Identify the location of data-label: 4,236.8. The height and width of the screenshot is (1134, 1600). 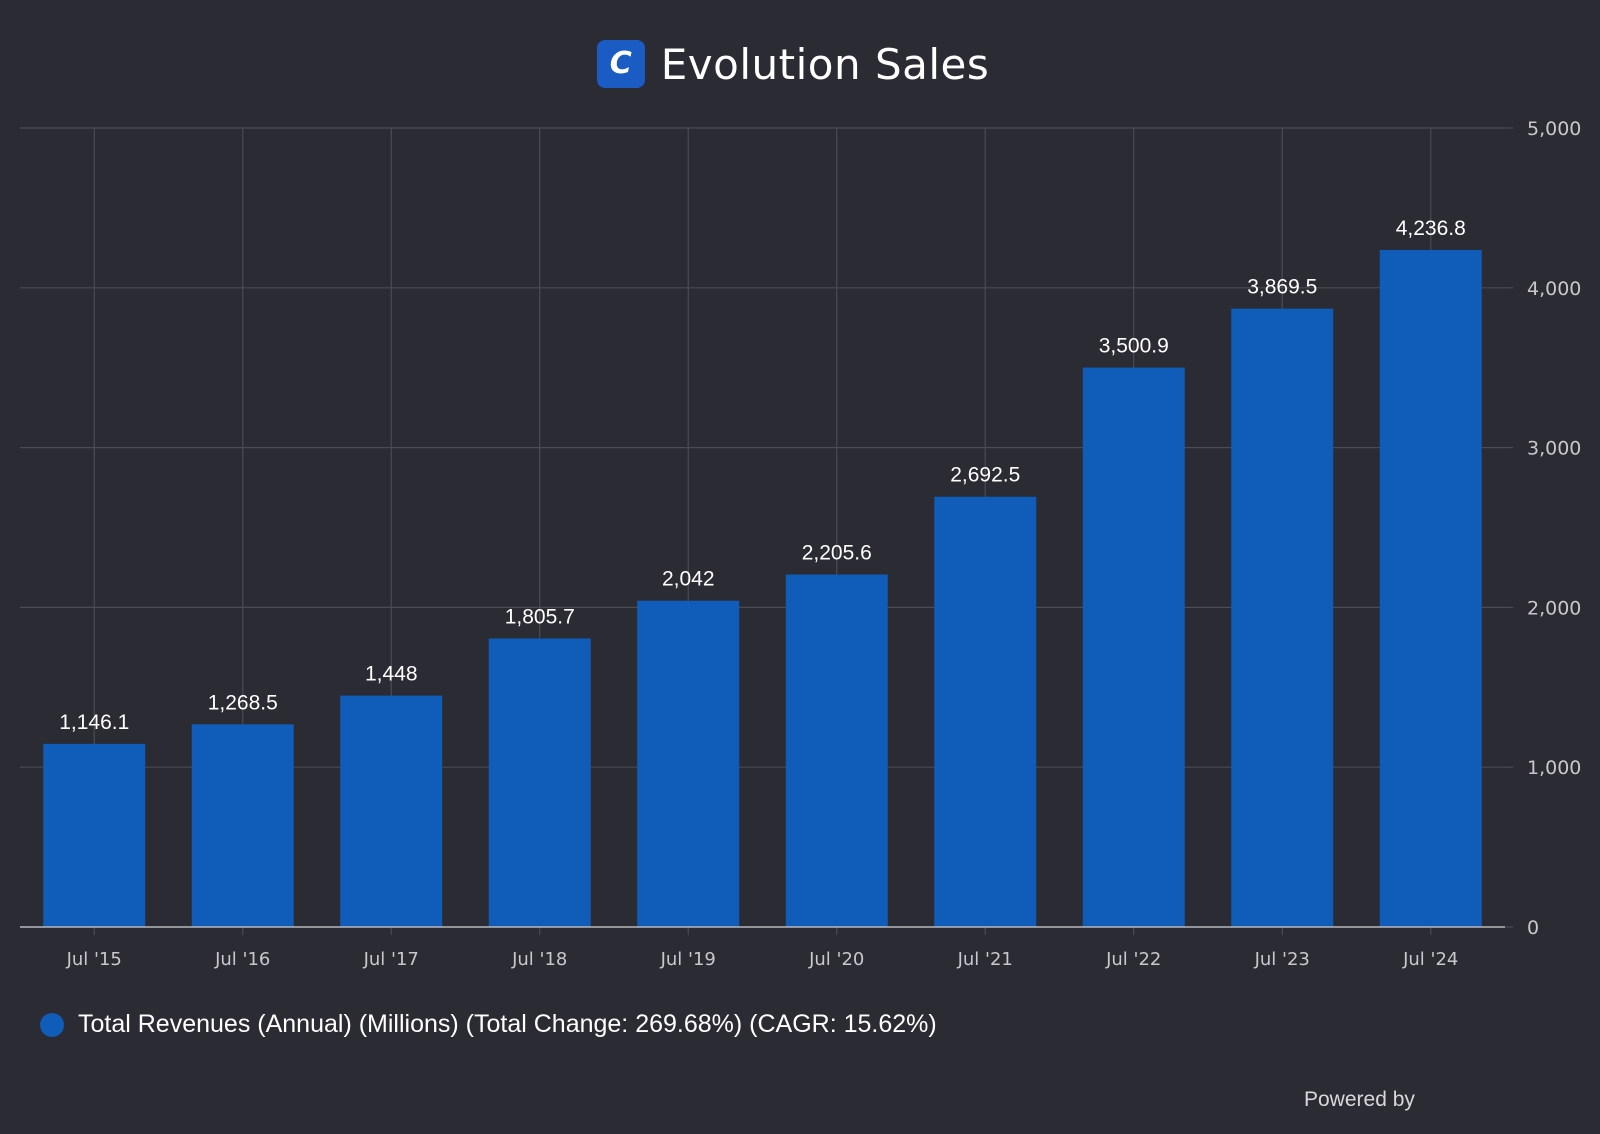
(1431, 228).